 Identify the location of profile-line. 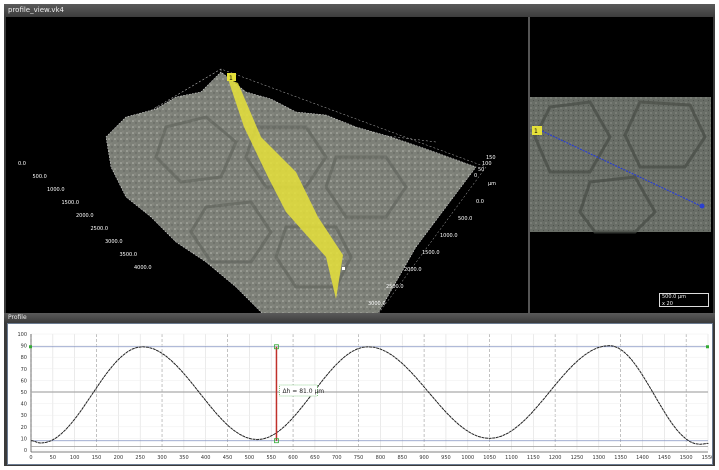
(621, 168).